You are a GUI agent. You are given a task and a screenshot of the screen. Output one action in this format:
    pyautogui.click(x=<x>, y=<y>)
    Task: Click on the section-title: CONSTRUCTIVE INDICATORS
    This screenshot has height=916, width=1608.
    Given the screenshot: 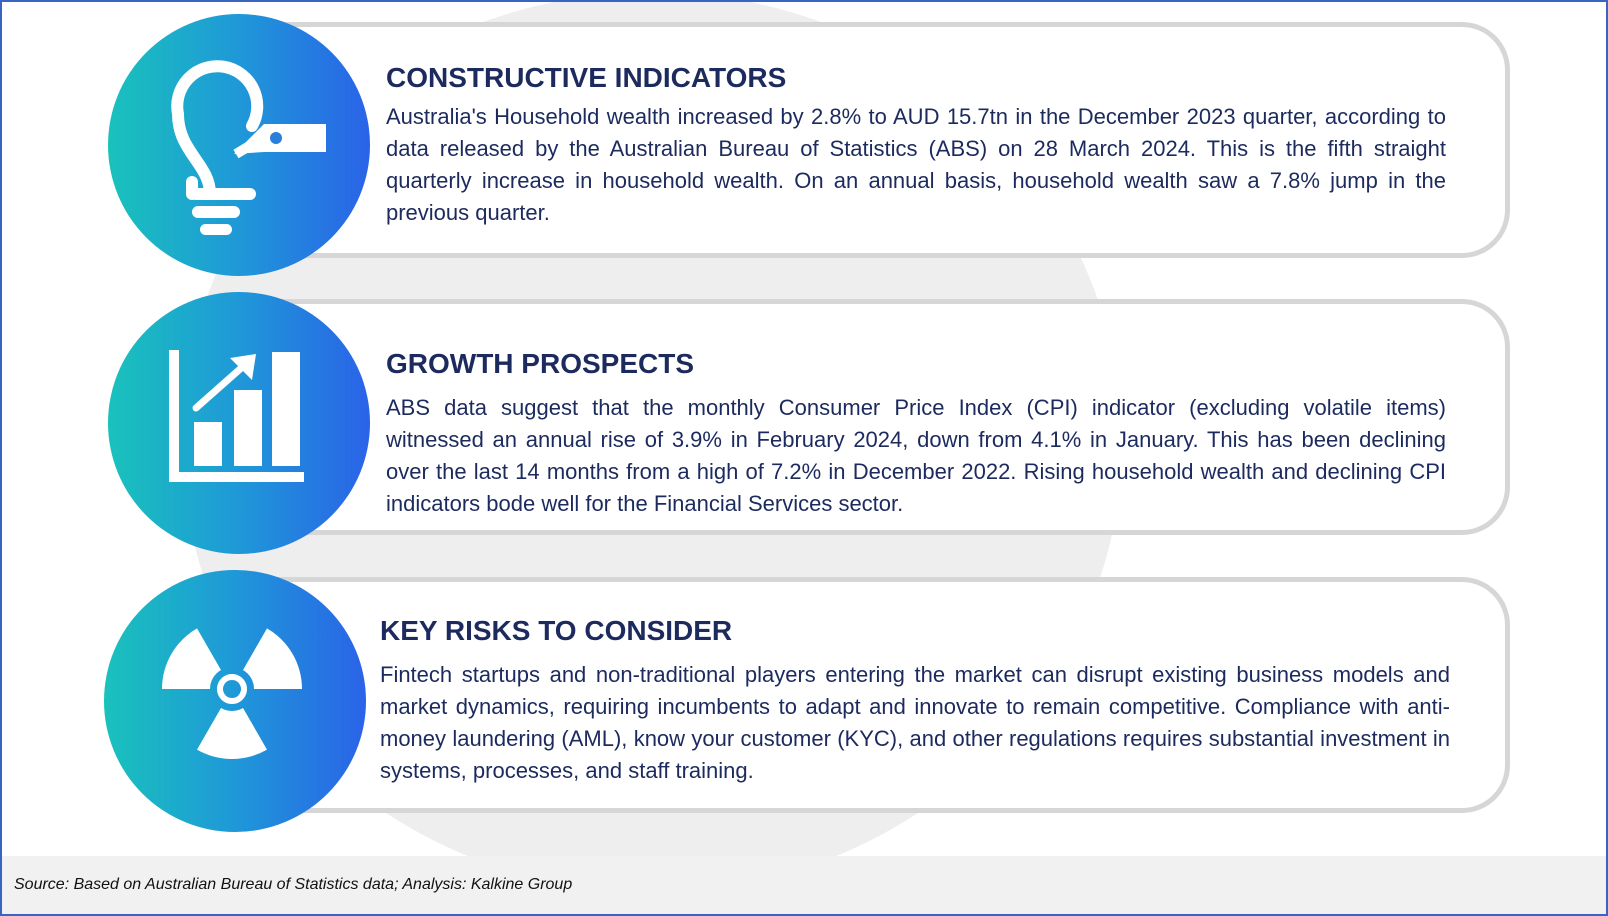 What is the action you would take?
    pyautogui.click(x=586, y=77)
    